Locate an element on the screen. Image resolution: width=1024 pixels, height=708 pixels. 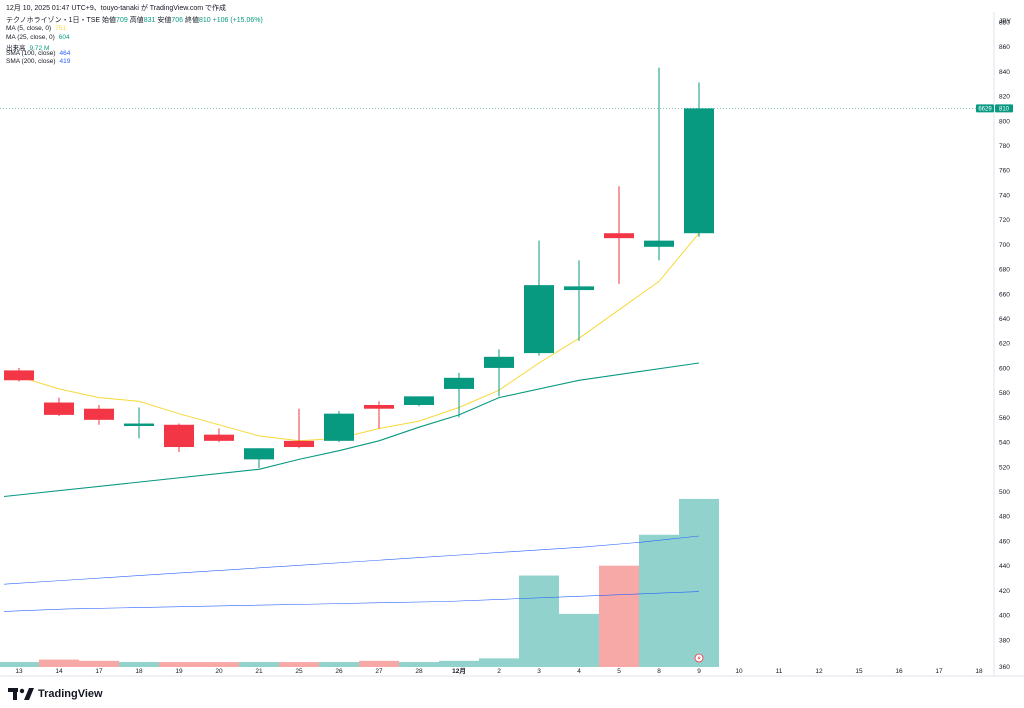
y-tick-label: 420 is located at coordinates (1004, 591).